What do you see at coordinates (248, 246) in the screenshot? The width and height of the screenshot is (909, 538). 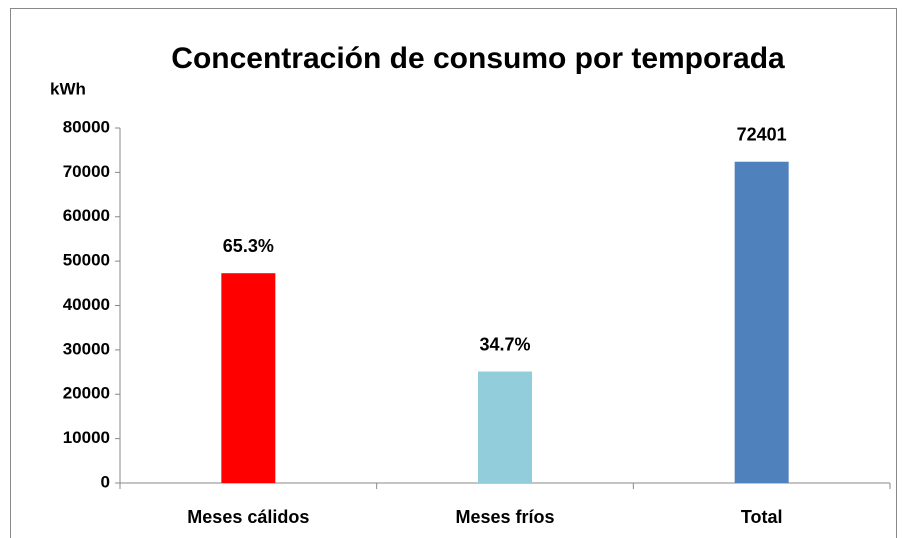 I see `value-label: 65.3%` at bounding box center [248, 246].